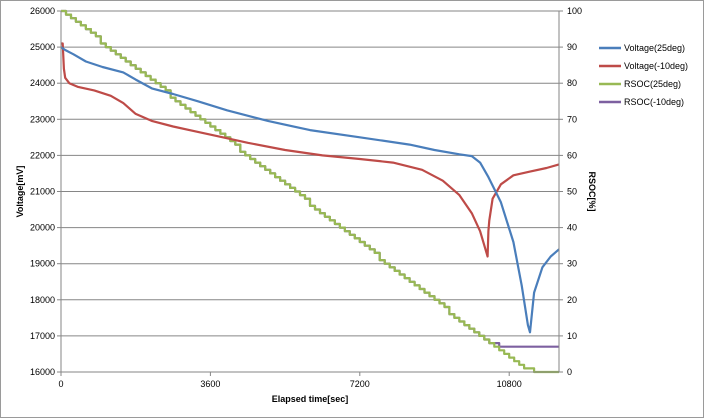 This screenshot has height=418, width=704. Describe the element at coordinates (360, 384) in the screenshot. I see `x-tick-label: 7200` at that location.